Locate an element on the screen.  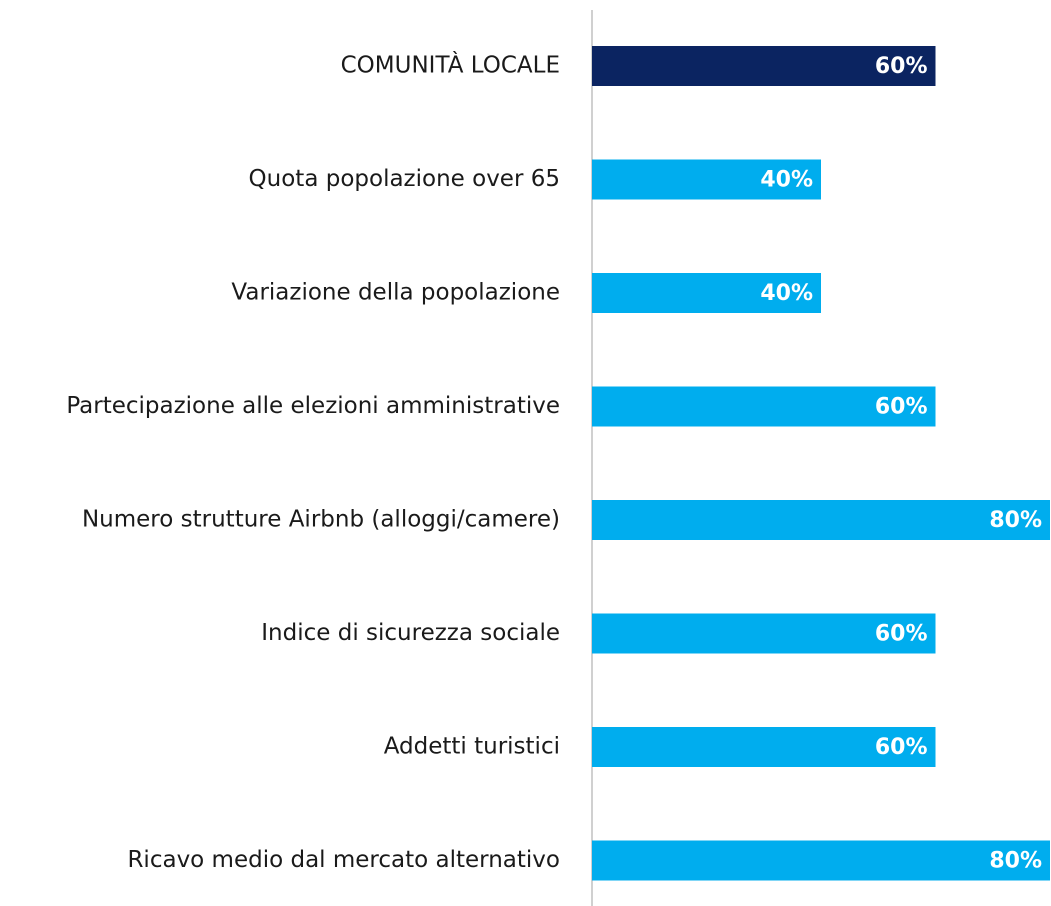
category-label: Numero strutture Airbnb (alloggi/camere) is located at coordinates (321, 520).